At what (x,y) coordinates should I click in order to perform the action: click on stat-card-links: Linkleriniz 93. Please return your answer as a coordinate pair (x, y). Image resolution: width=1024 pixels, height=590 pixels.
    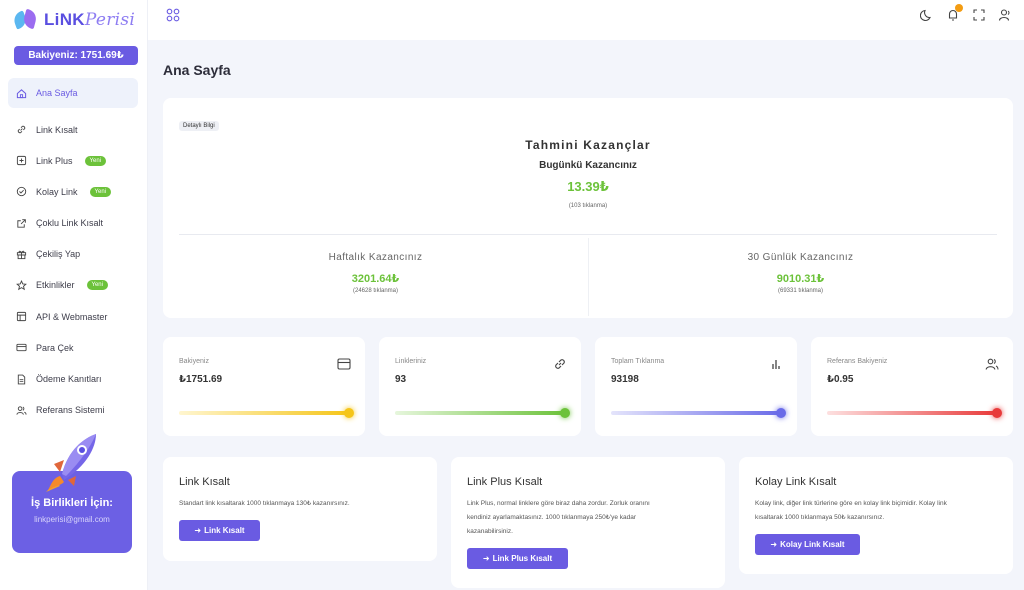
    Looking at the image, I should click on (480, 386).